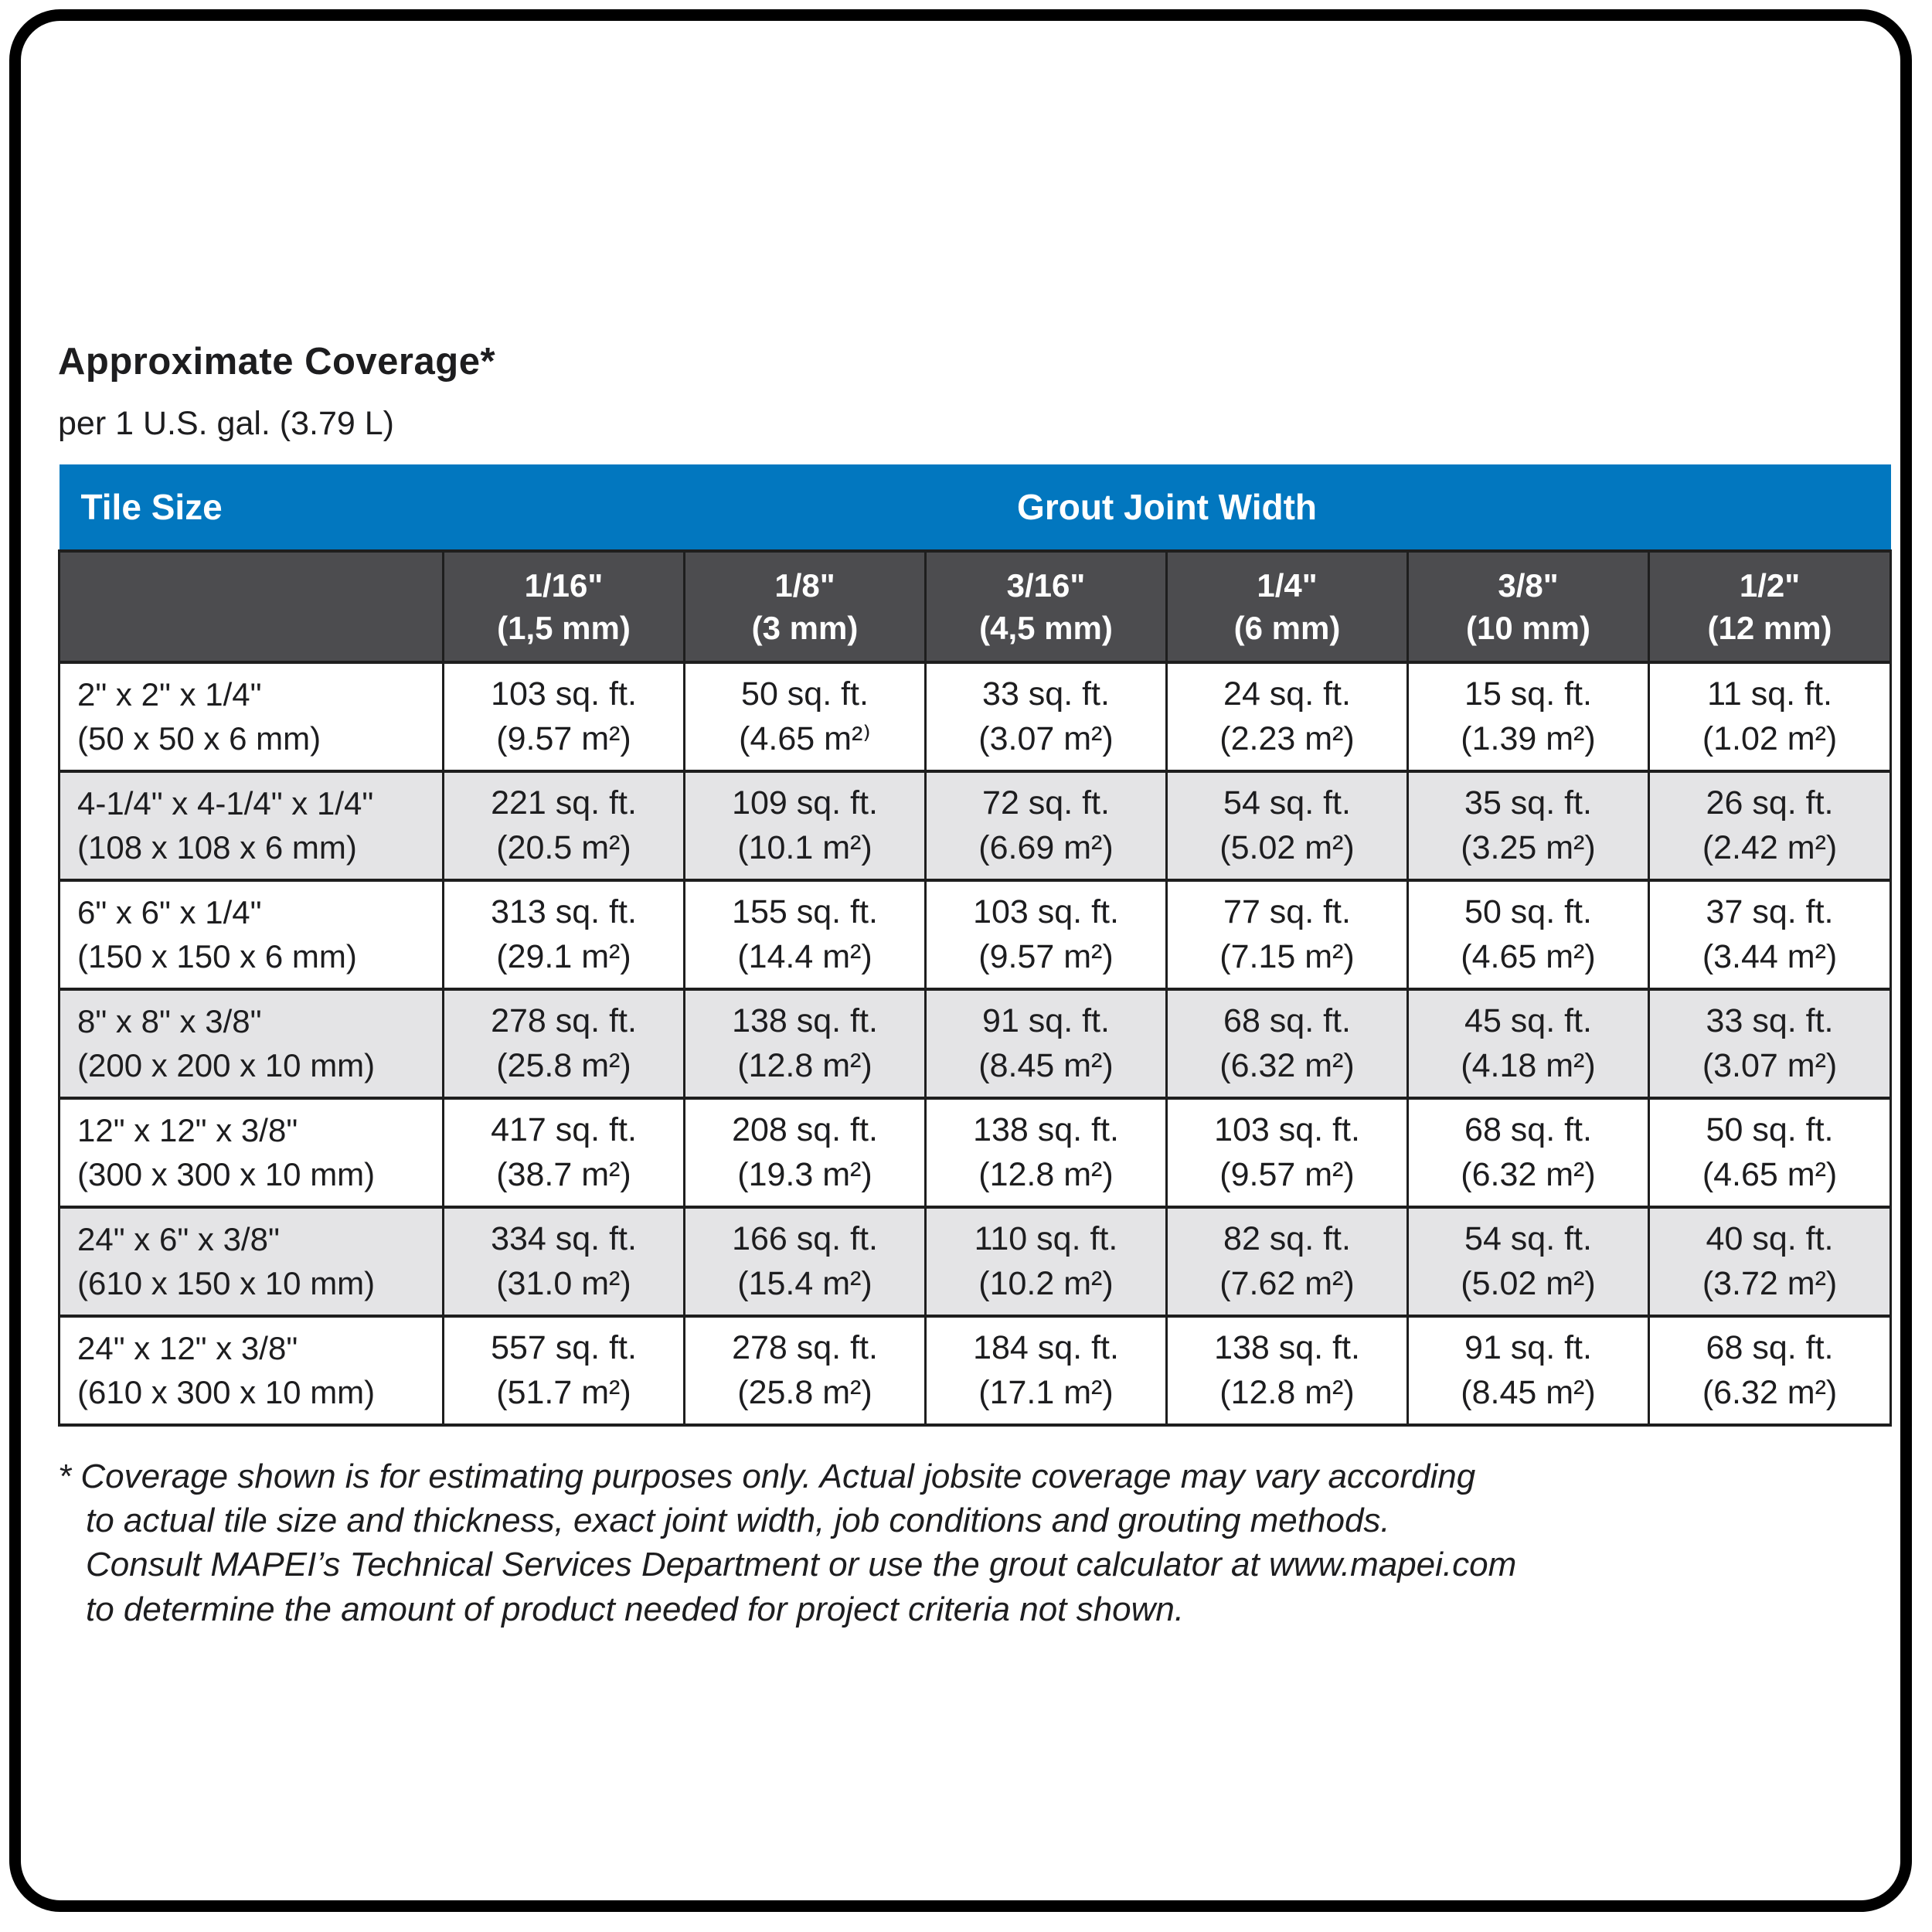 The image size is (1932, 1932). Describe the element at coordinates (1287, 717) in the screenshot. I see `coverage-cell: 24 sq. ft. (2.23 m²)` at that location.